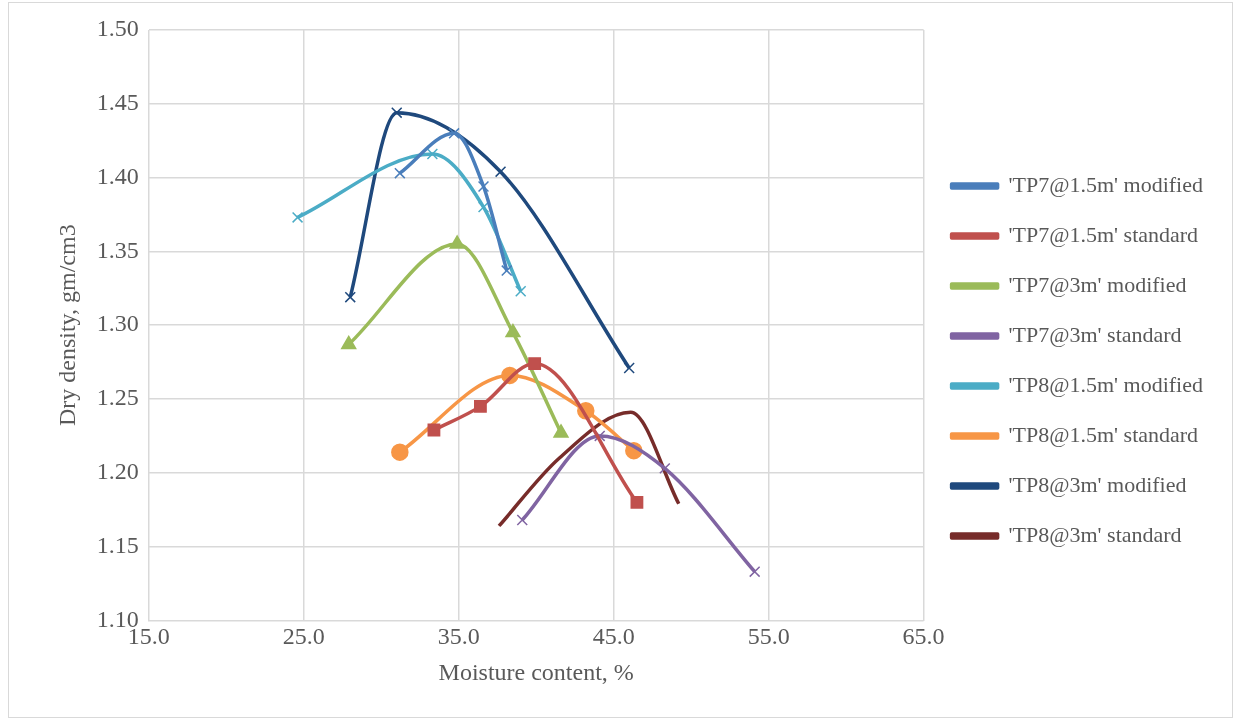 The width and height of the screenshot is (1243, 722). I want to click on x-tick-label: 25.0, so click(303, 636).